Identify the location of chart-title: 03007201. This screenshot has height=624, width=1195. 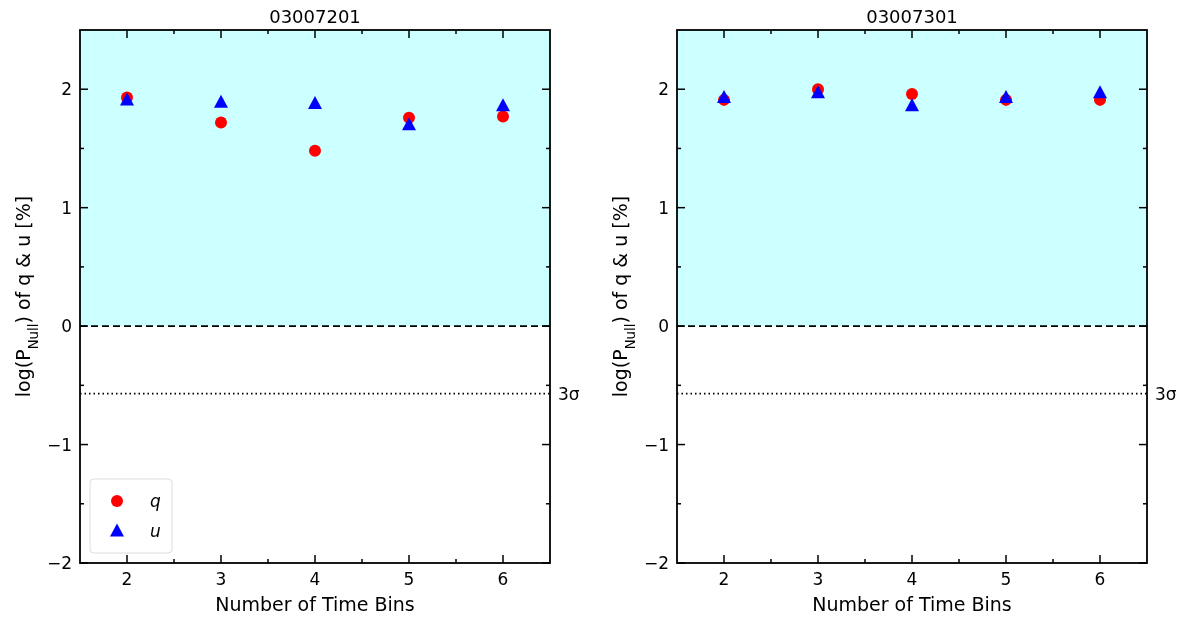
(315, 16).